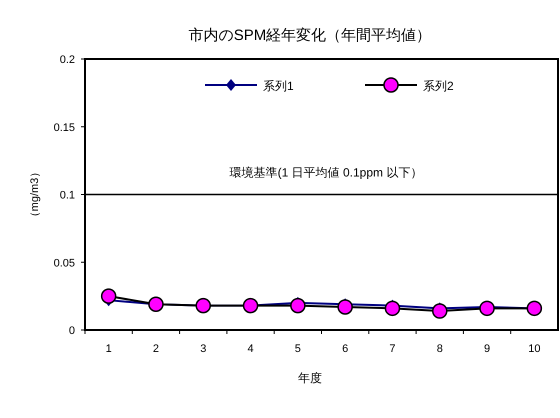 Image resolution: width=560 pixels, height=418 pixels. Describe the element at coordinates (71, 331) in the screenshot. I see `y-tick-label: 0` at that location.